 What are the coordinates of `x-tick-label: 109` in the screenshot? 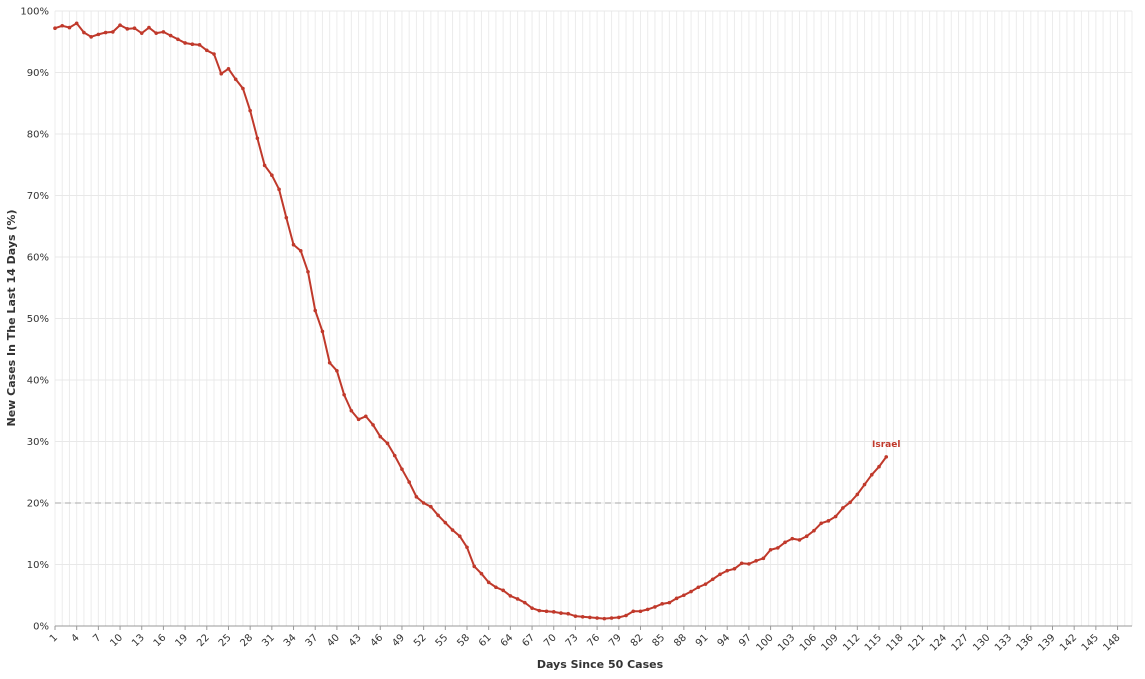 It's located at (829, 642).